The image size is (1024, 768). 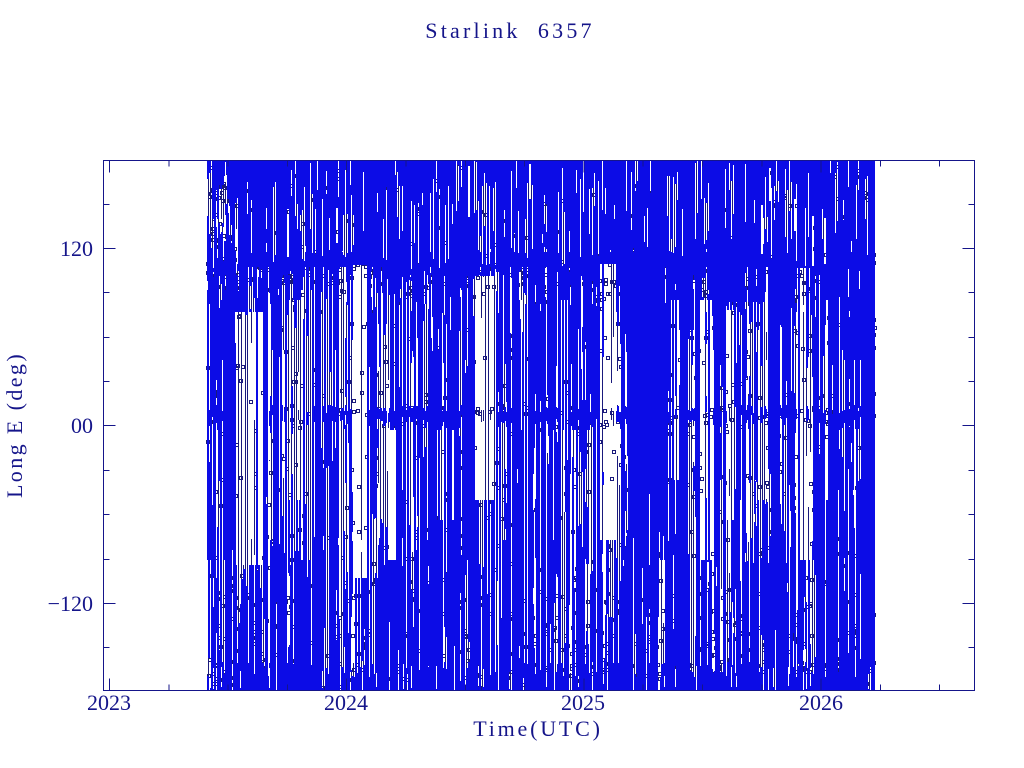 I want to click on svg-text: −120, so click(x=70, y=603).